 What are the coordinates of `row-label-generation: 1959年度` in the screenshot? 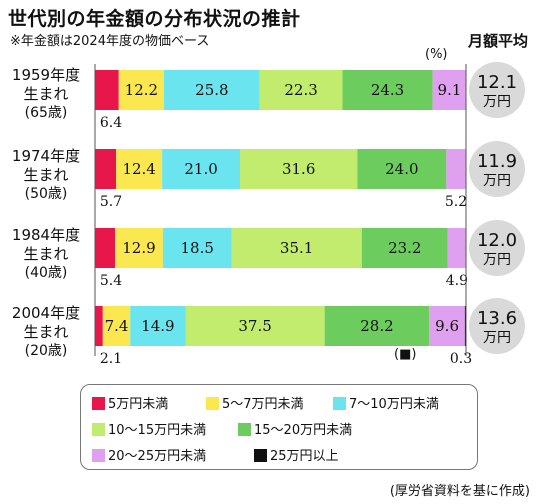 It's located at (46, 75).